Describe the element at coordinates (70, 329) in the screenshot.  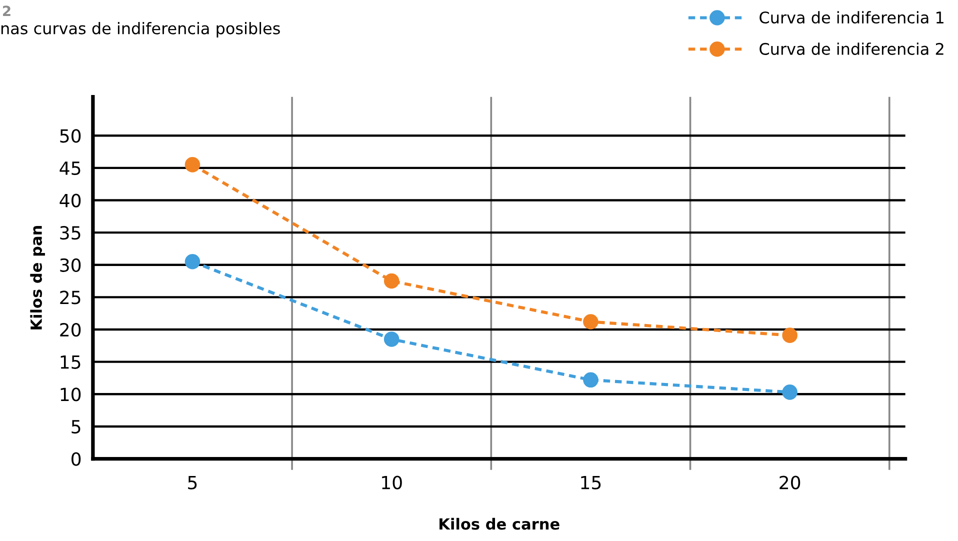
I see `y-tick-label: 20` at that location.